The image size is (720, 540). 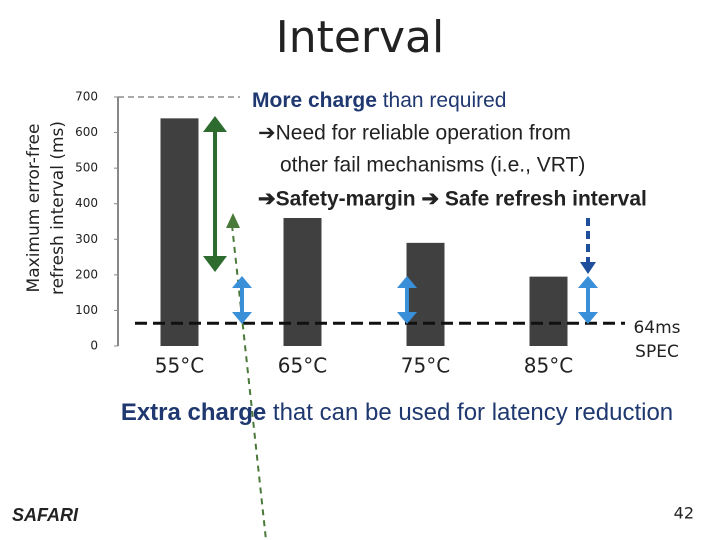 I want to click on x-tick-label: 75°C, so click(x=425, y=366).